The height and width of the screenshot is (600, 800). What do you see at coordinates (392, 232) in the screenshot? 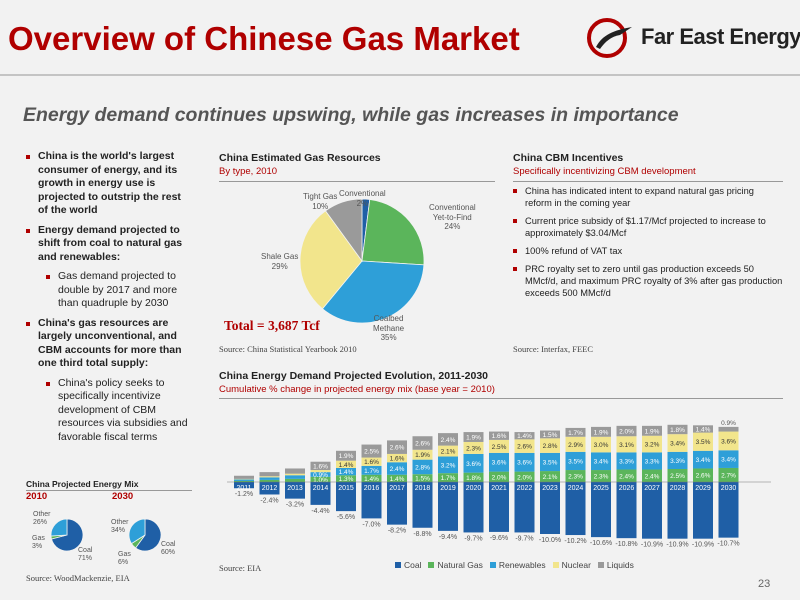
I see `pie-slice-conventional-yet-to-find` at bounding box center [392, 232].